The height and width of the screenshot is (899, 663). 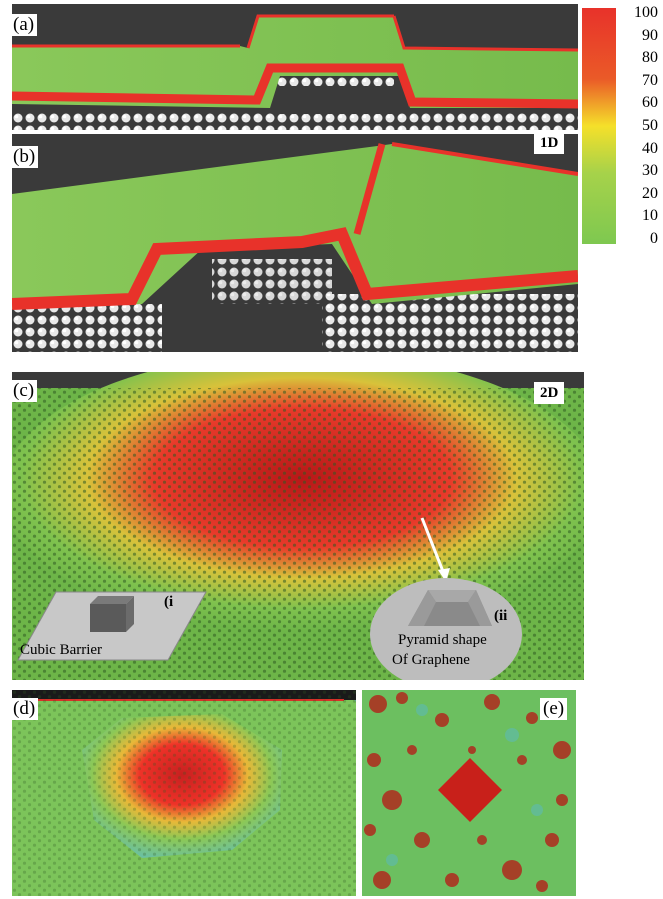 What do you see at coordinates (549, 393) in the screenshot?
I see `panel-c-tag: 2D` at bounding box center [549, 393].